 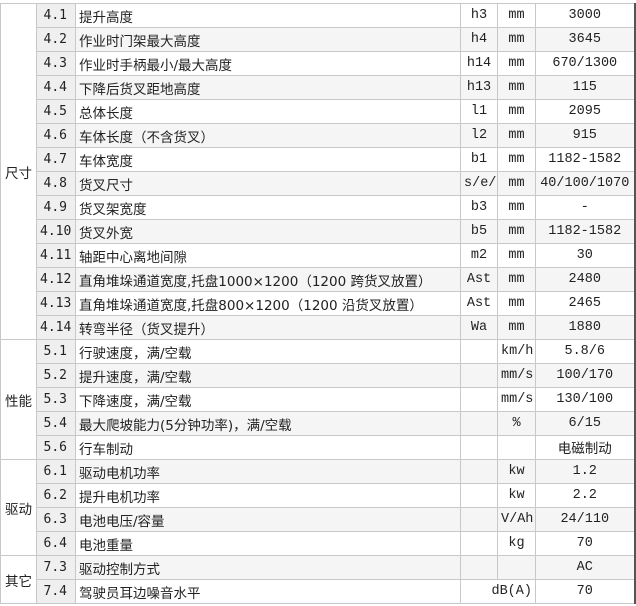 What do you see at coordinates (479, 327) in the screenshot?
I see `item-symbol: Wa` at bounding box center [479, 327].